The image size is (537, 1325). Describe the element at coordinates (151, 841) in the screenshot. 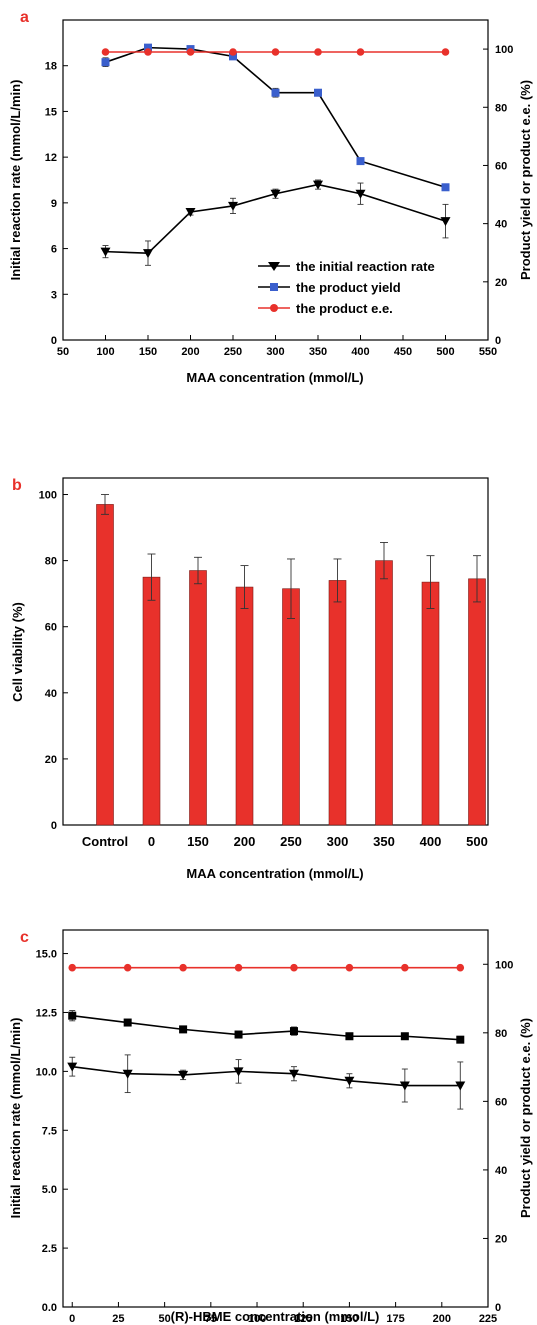

I see `x-tick-label: 0` at that location.